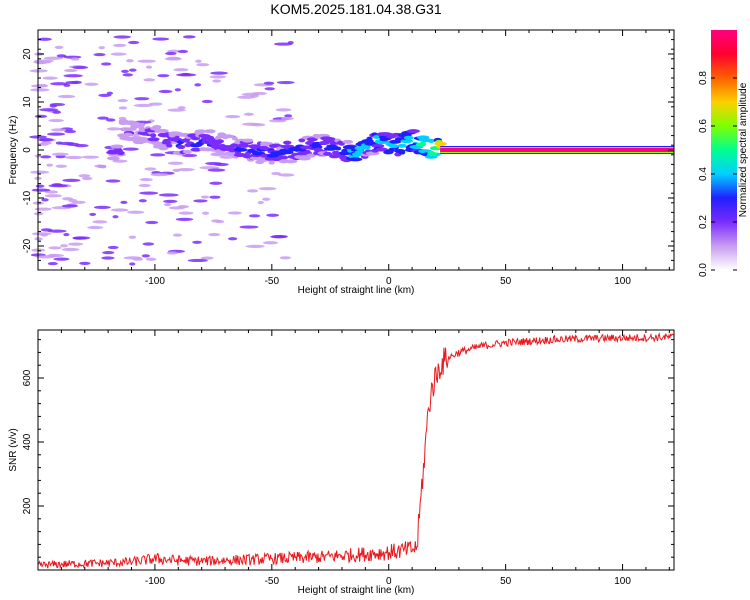 This screenshot has width=750, height=600. What do you see at coordinates (27, 54) in the screenshot?
I see `y-tick-label: 20` at bounding box center [27, 54].